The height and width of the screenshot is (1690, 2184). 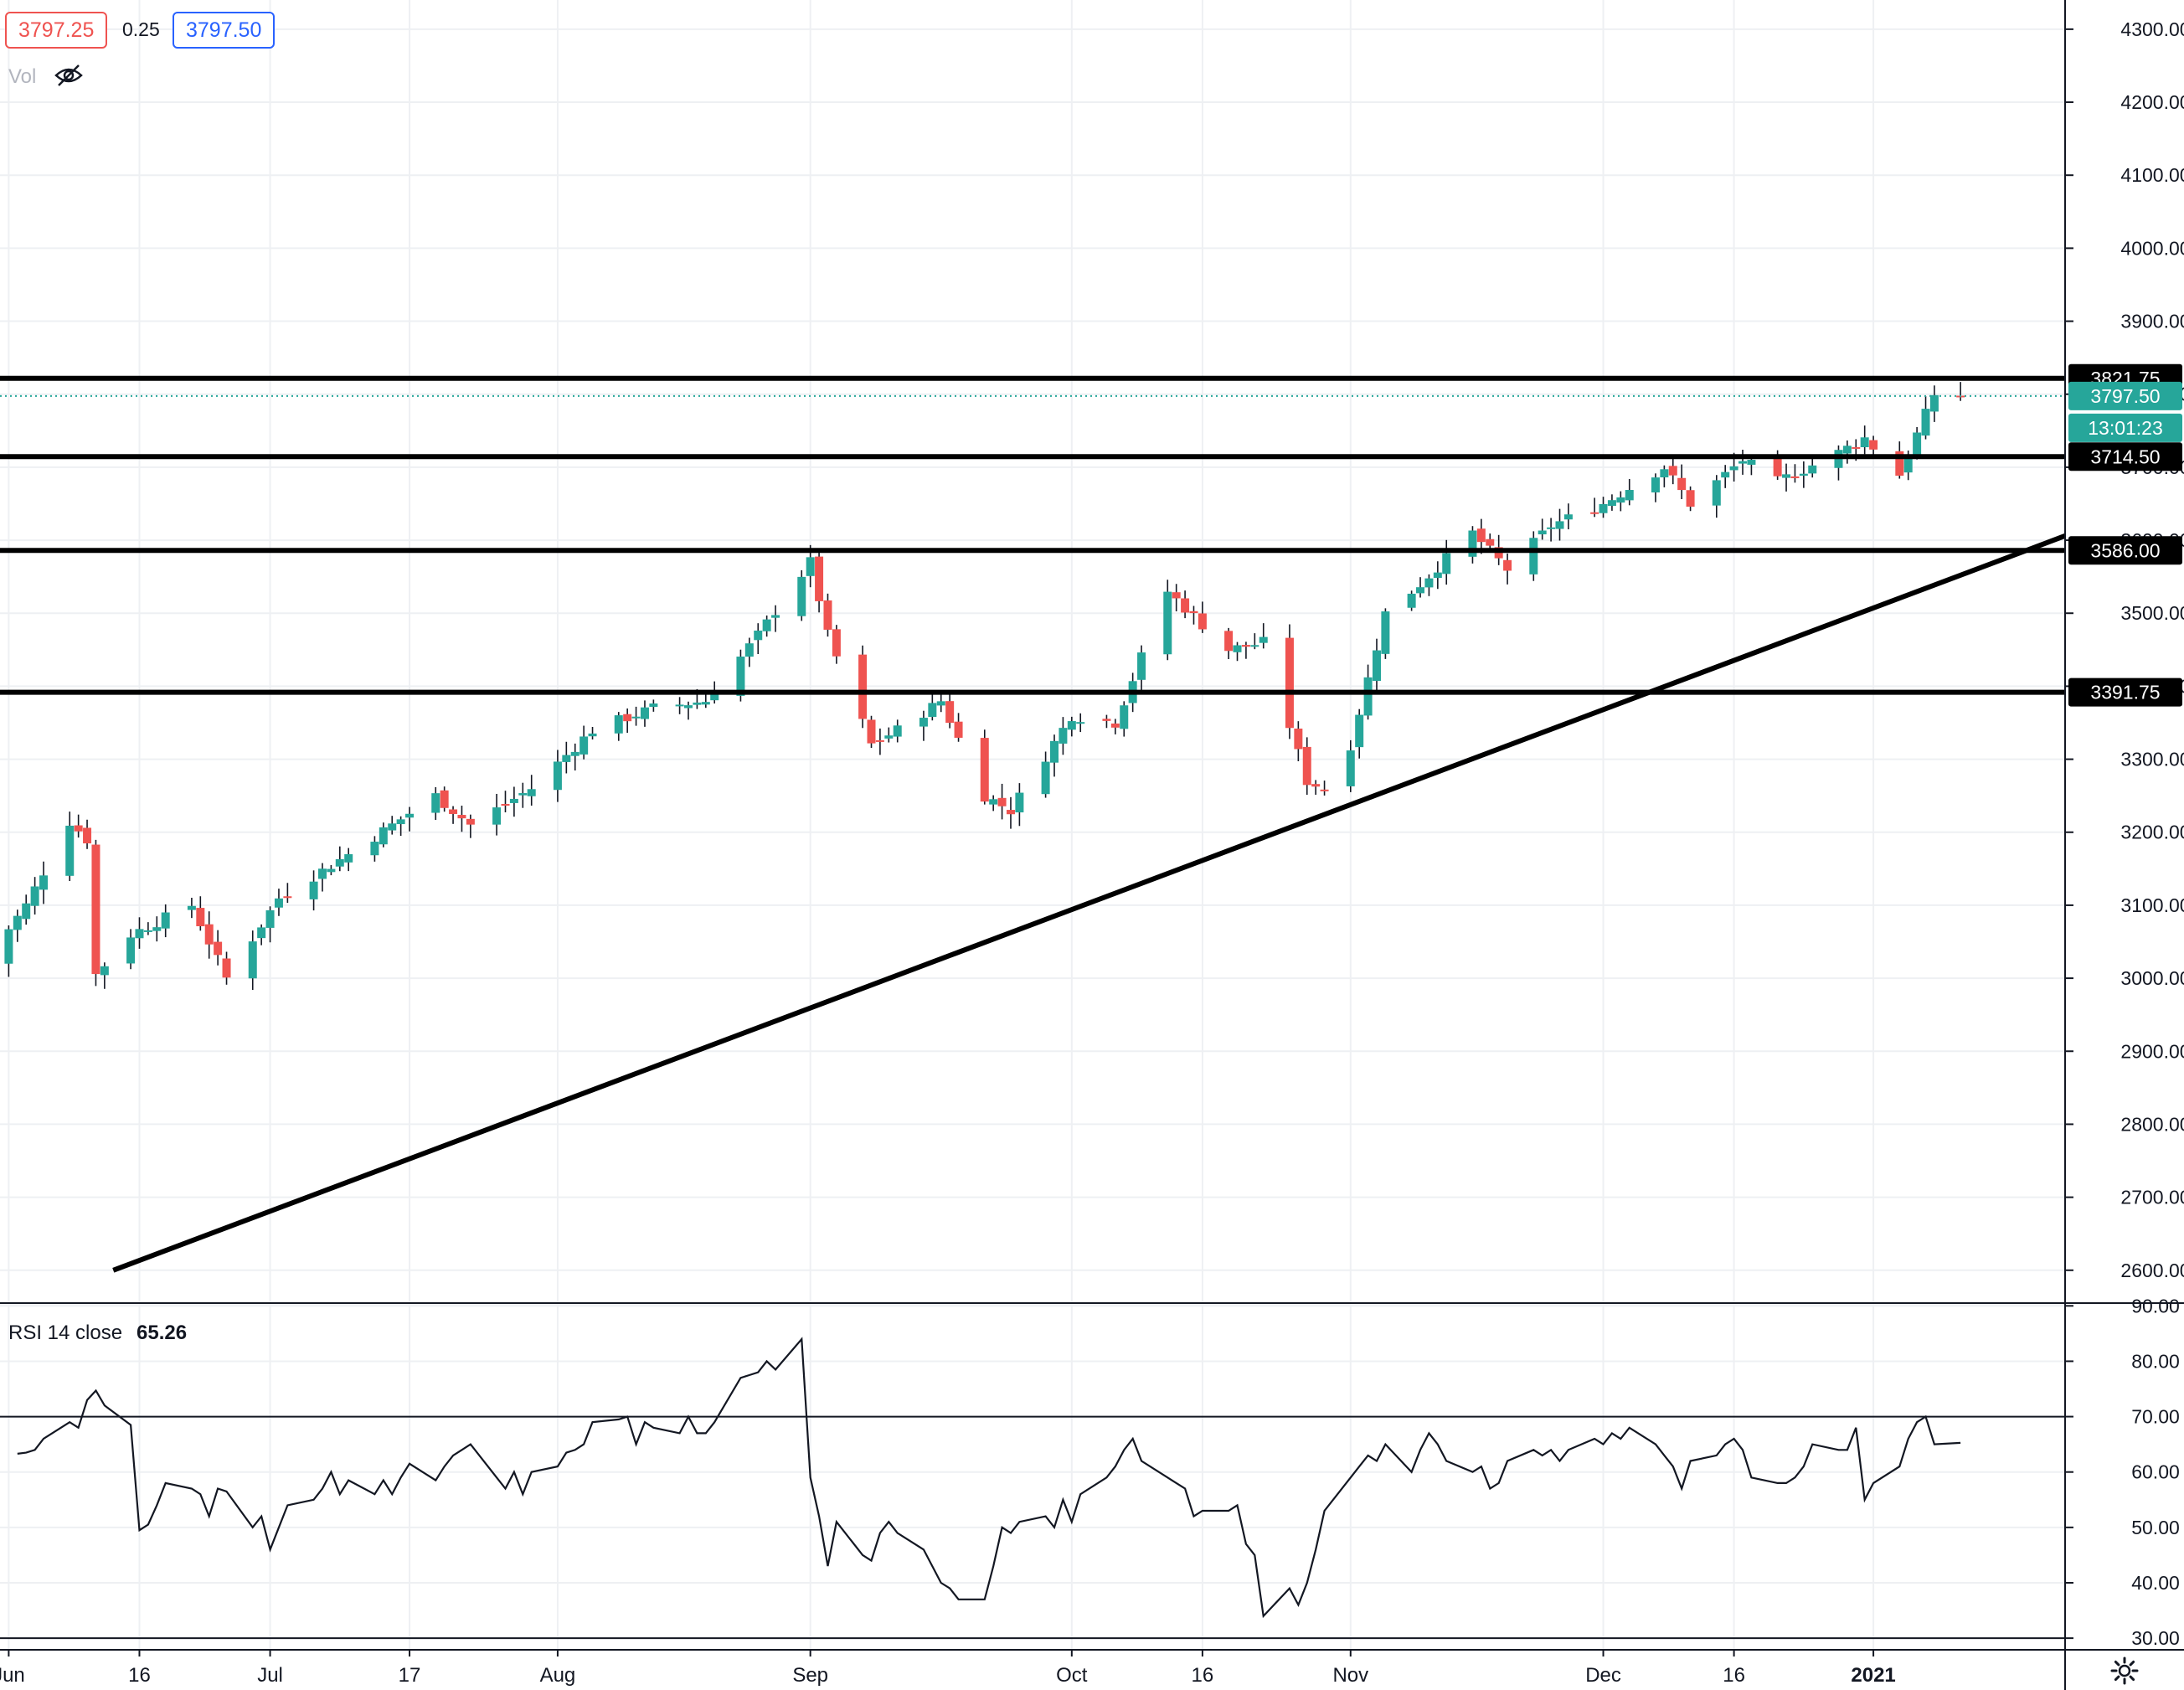 What do you see at coordinates (69, 75) in the screenshot?
I see `eye-off-icon` at bounding box center [69, 75].